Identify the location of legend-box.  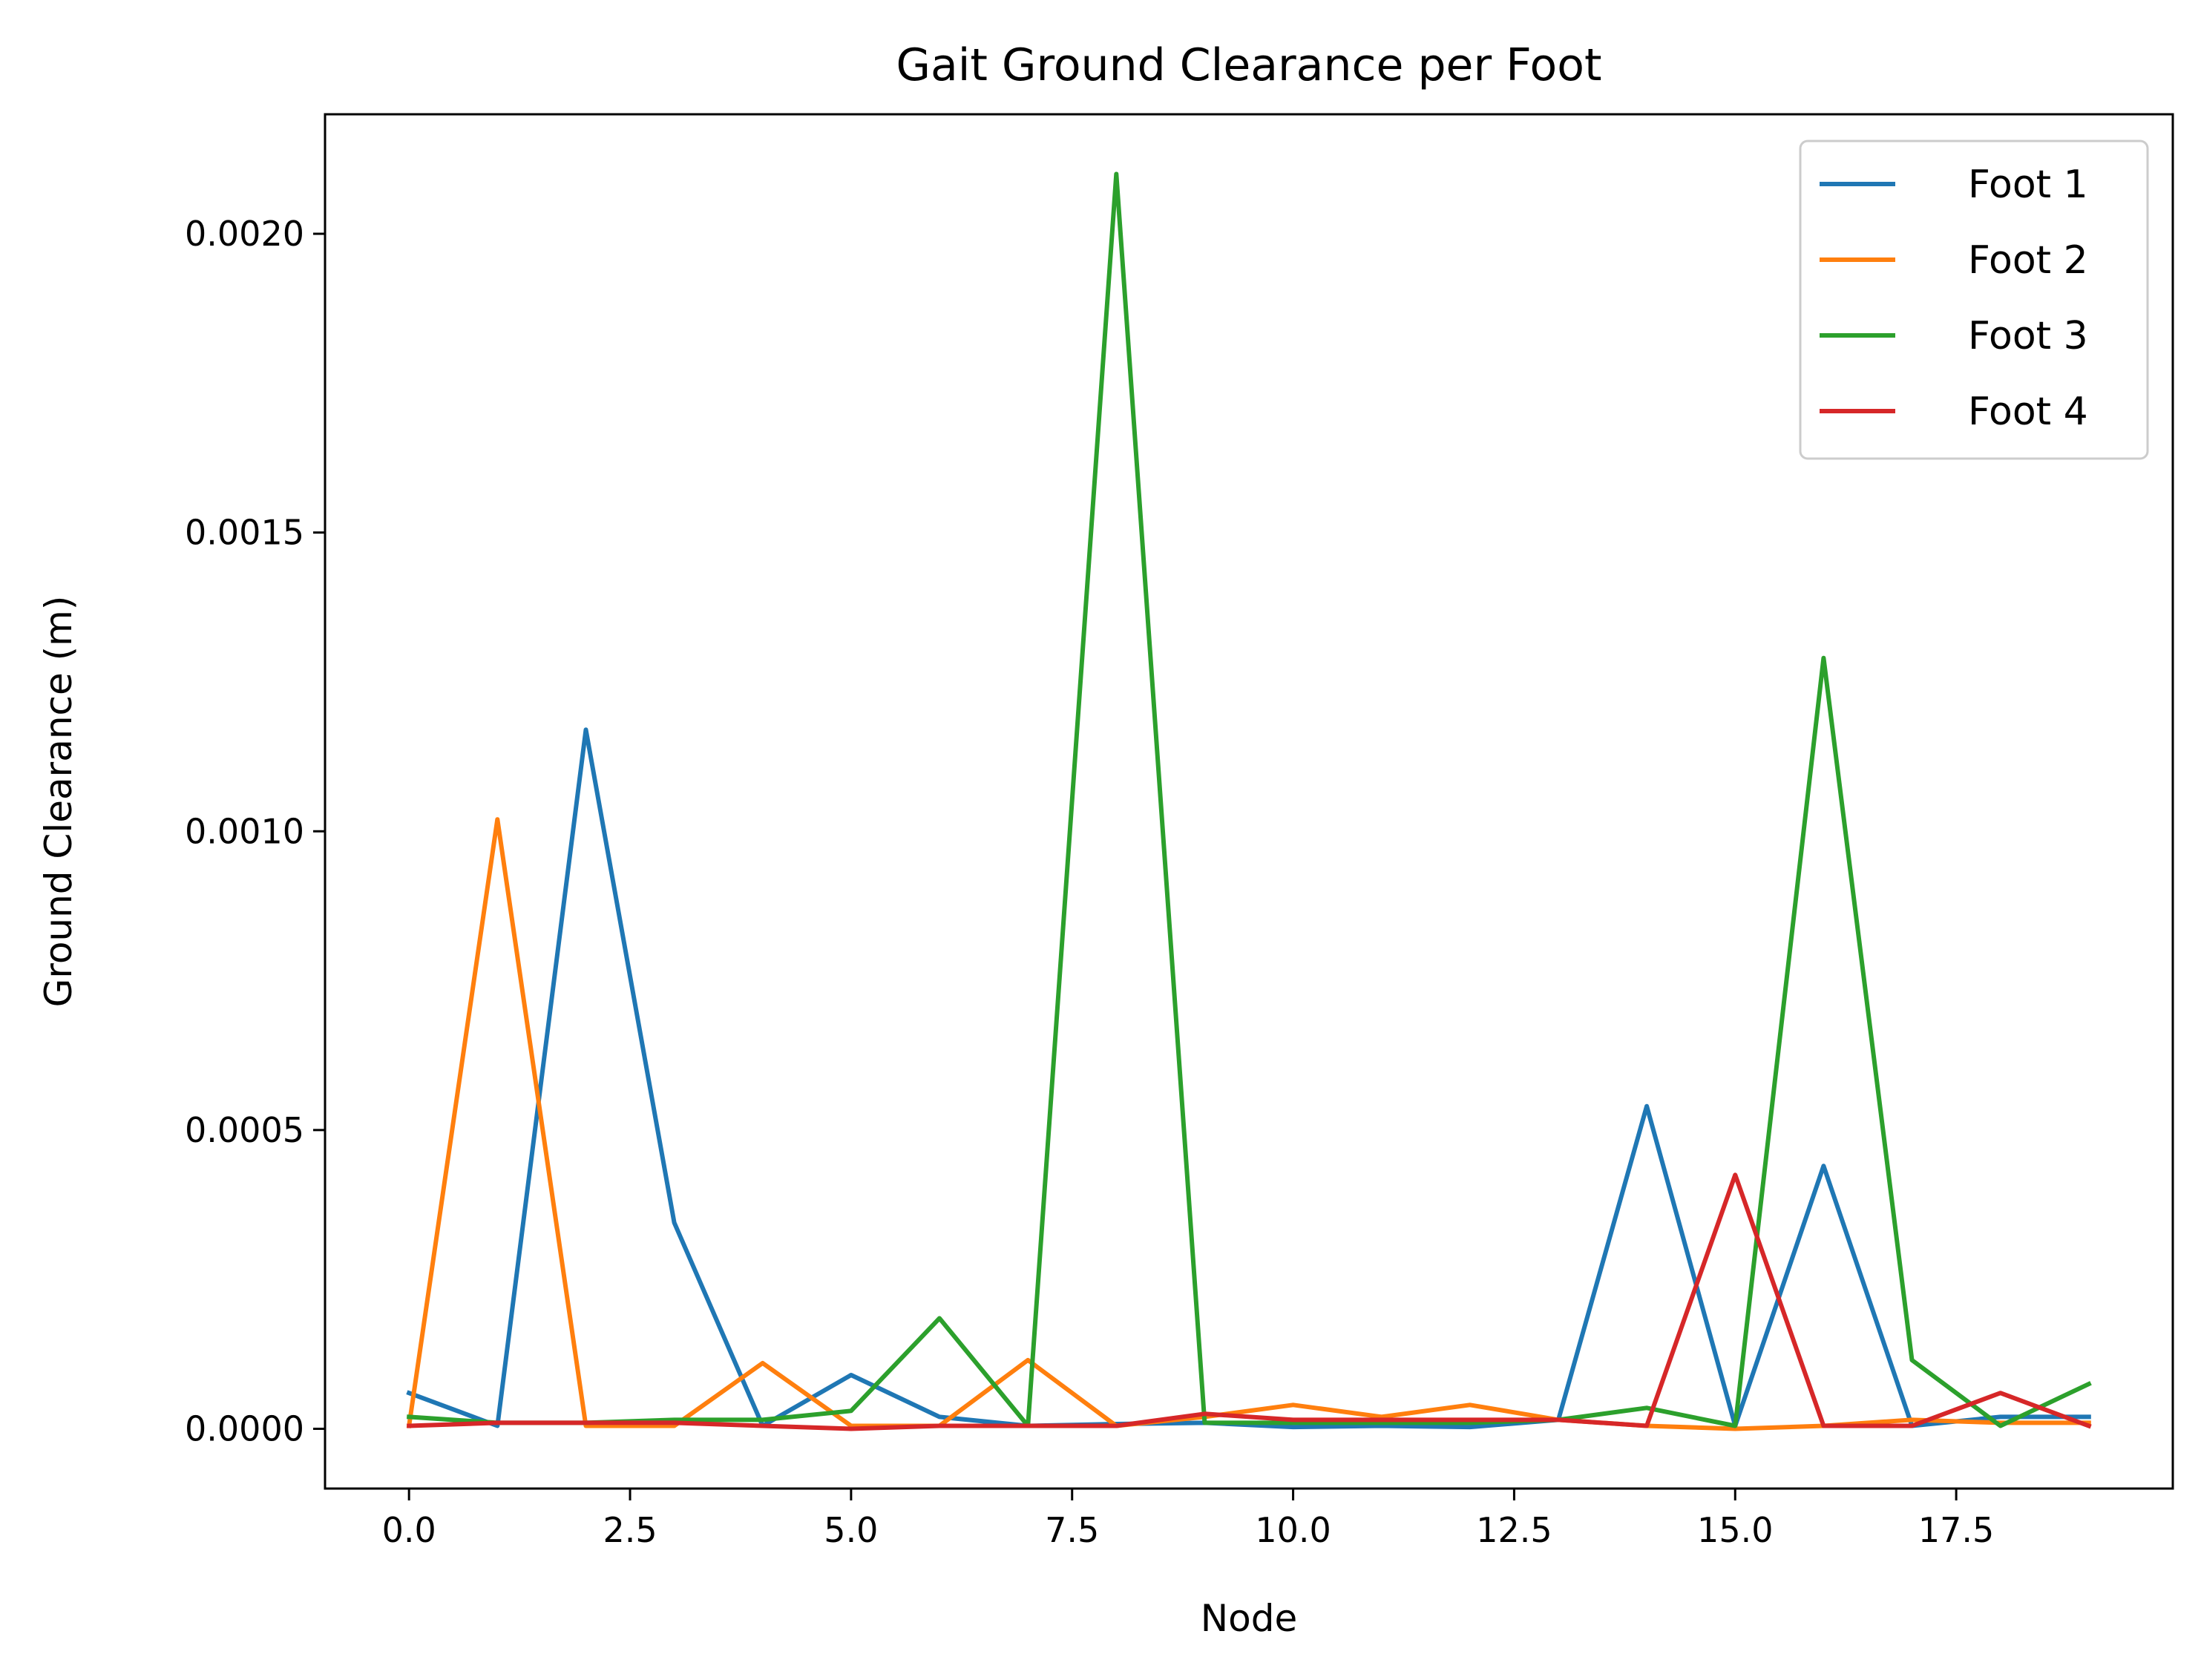
(1974, 300).